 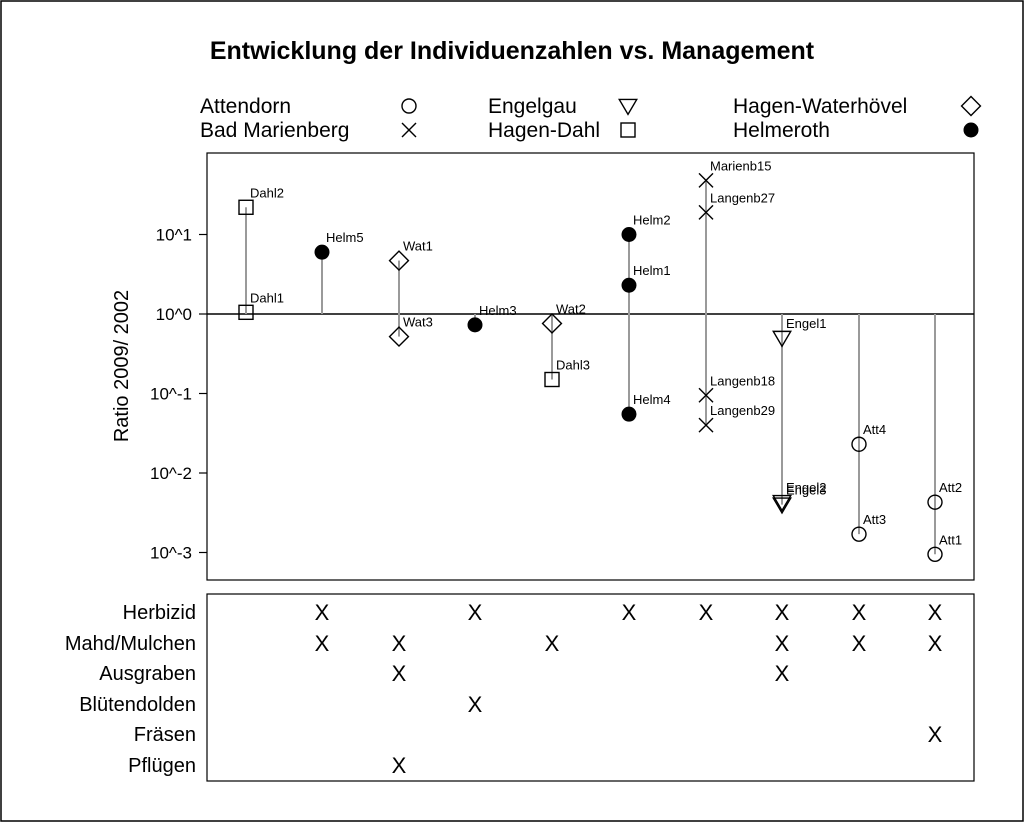 I want to click on point-langenb27, so click(x=706, y=212).